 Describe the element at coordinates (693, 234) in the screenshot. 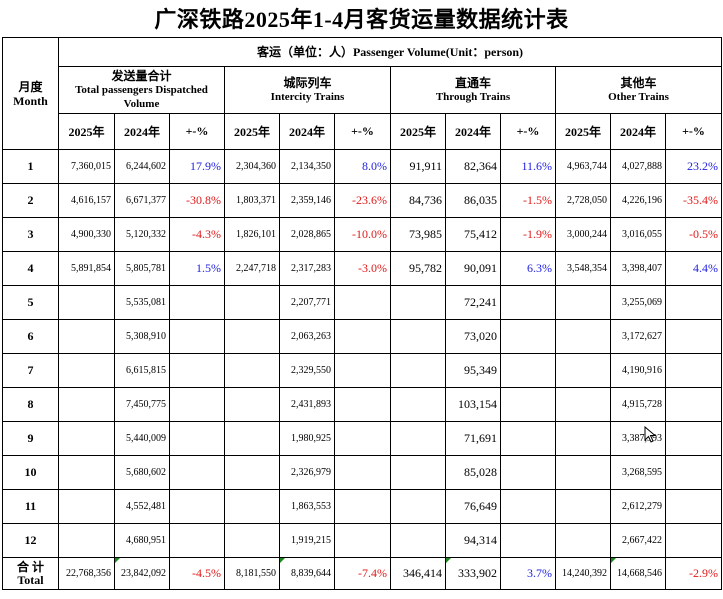

I see `change-cell: -0.5%` at that location.